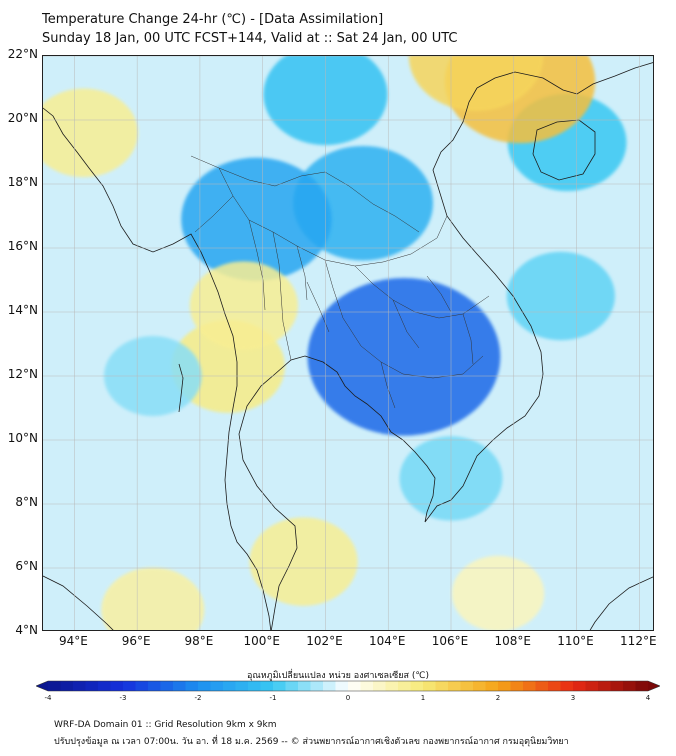 The width and height of the screenshot is (676, 756). What do you see at coordinates (22, 374) in the screenshot?
I see `lat-tick-label: 12°N` at bounding box center [22, 374].